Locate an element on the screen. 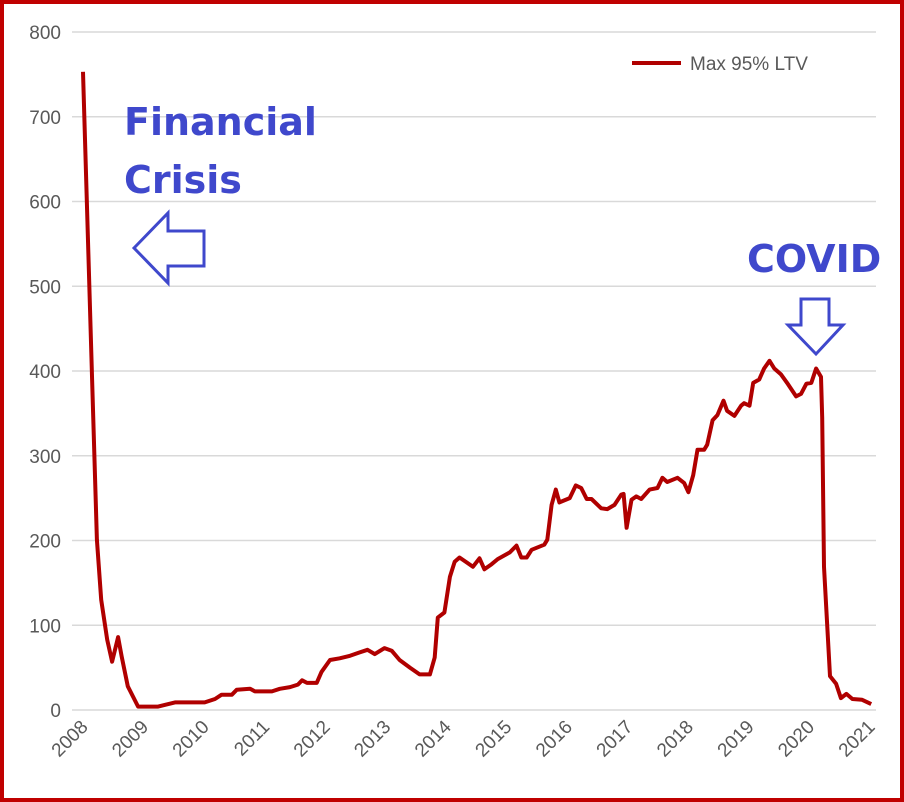 The width and height of the screenshot is (904, 802). x-tick-label: 2010 is located at coordinates (191, 739).